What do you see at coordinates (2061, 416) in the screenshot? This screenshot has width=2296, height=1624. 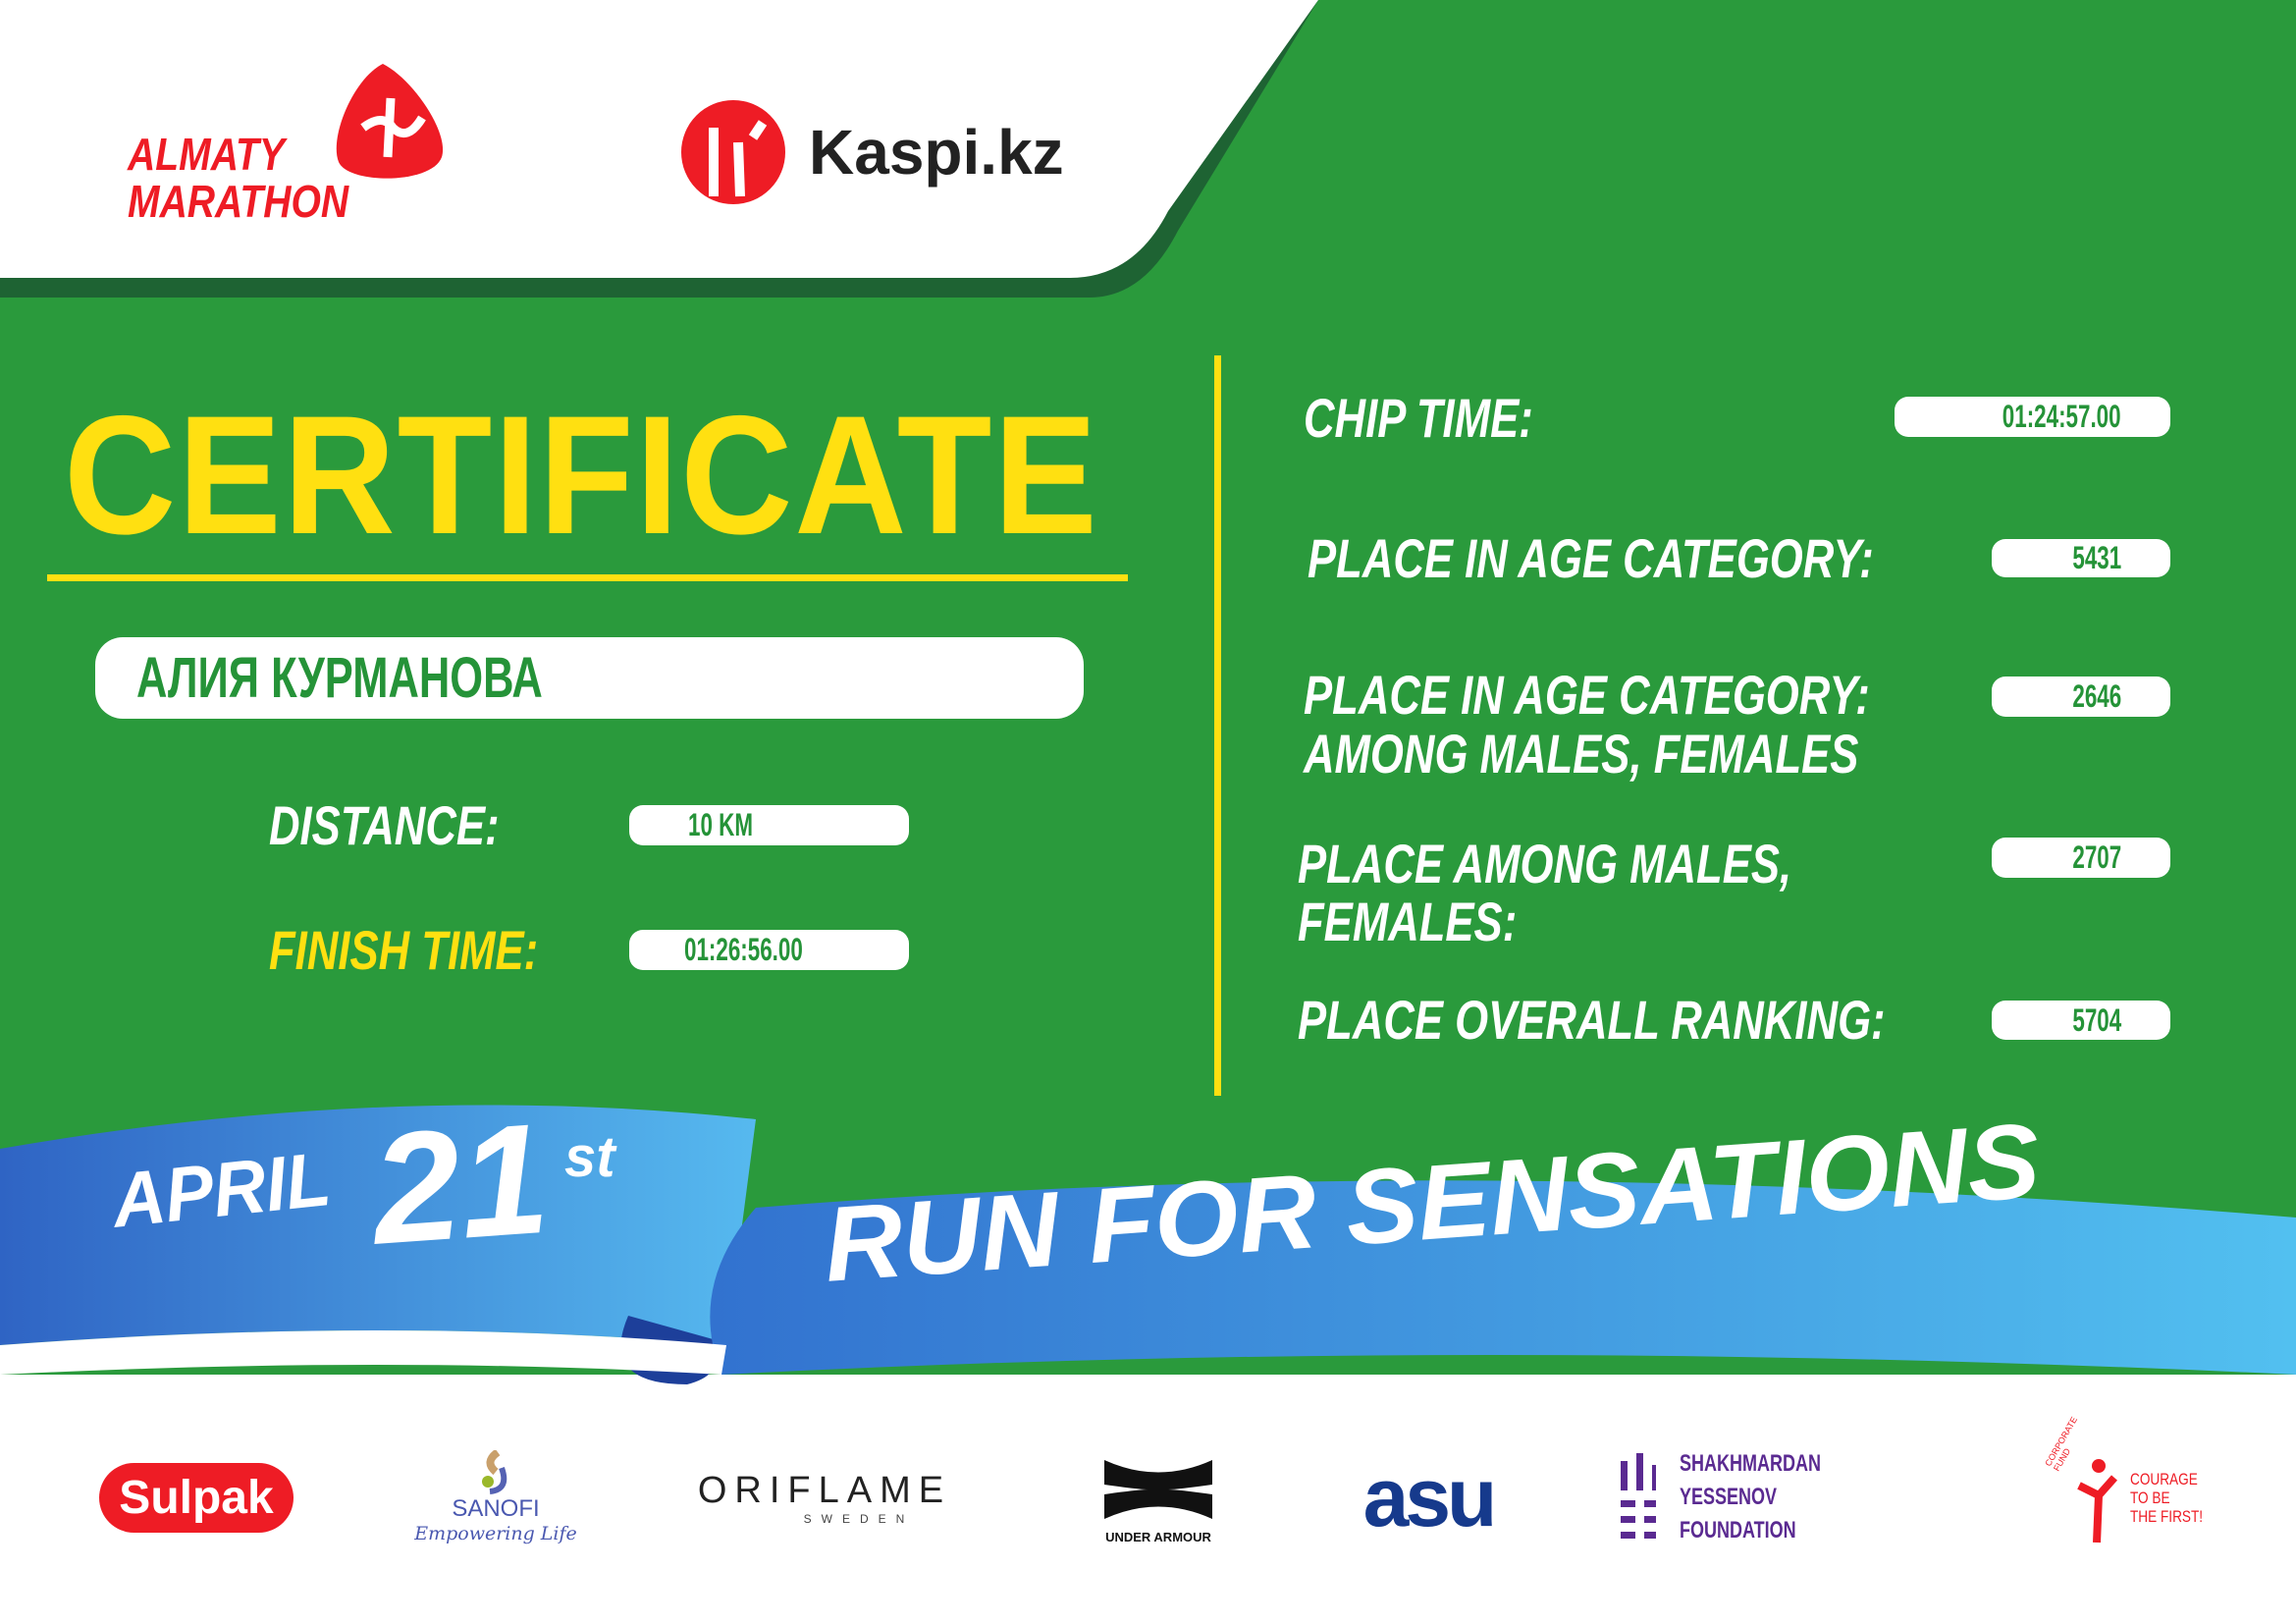 I see `chip-time-value: 01:24:57.00` at bounding box center [2061, 416].